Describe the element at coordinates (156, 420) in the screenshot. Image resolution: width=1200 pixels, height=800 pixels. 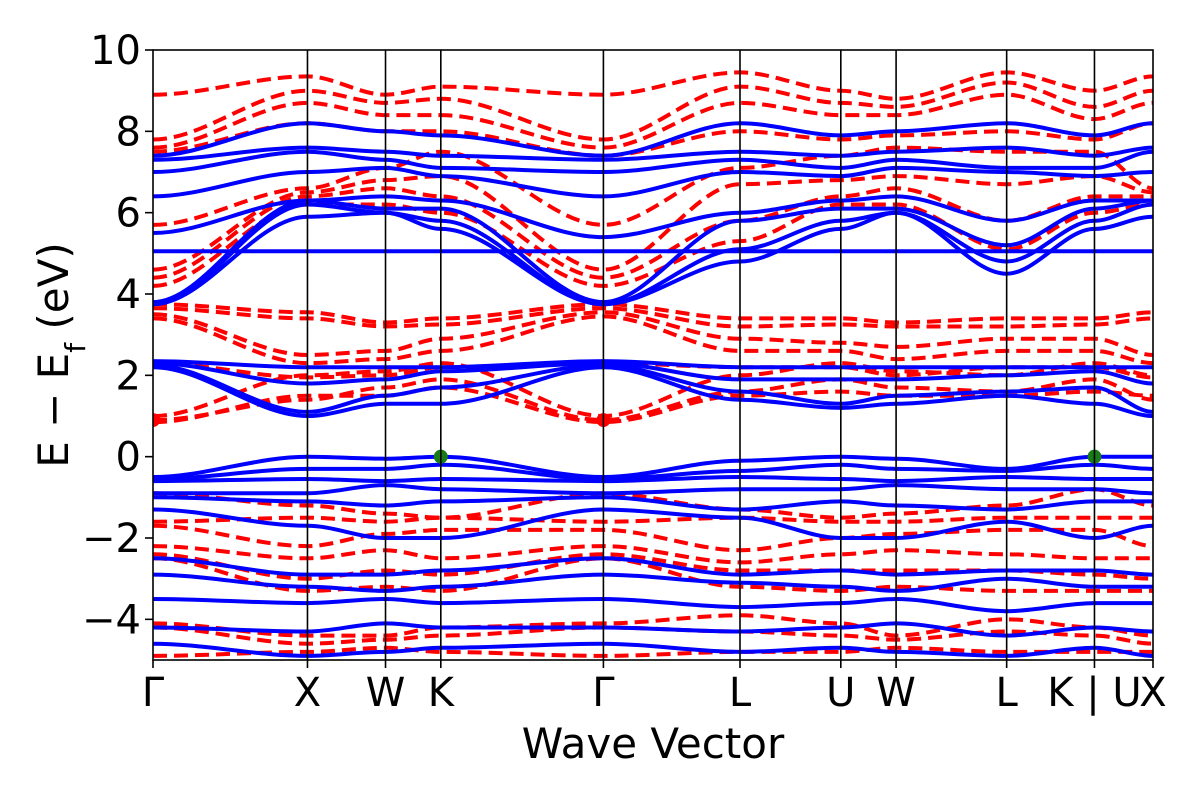
I see `band-extremum-marker` at that location.